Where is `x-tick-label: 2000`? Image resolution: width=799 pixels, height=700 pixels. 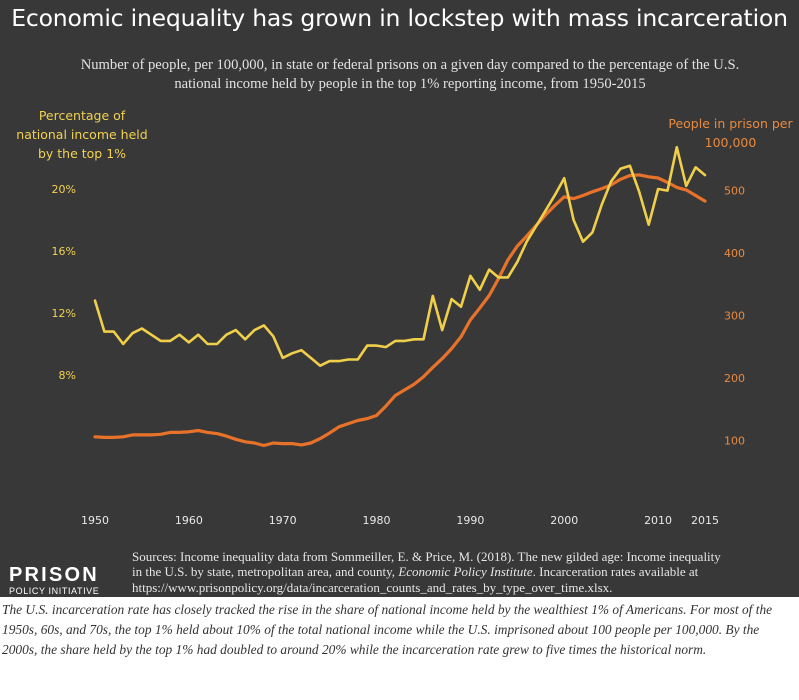 x-tick-label: 2000 is located at coordinates (564, 520).